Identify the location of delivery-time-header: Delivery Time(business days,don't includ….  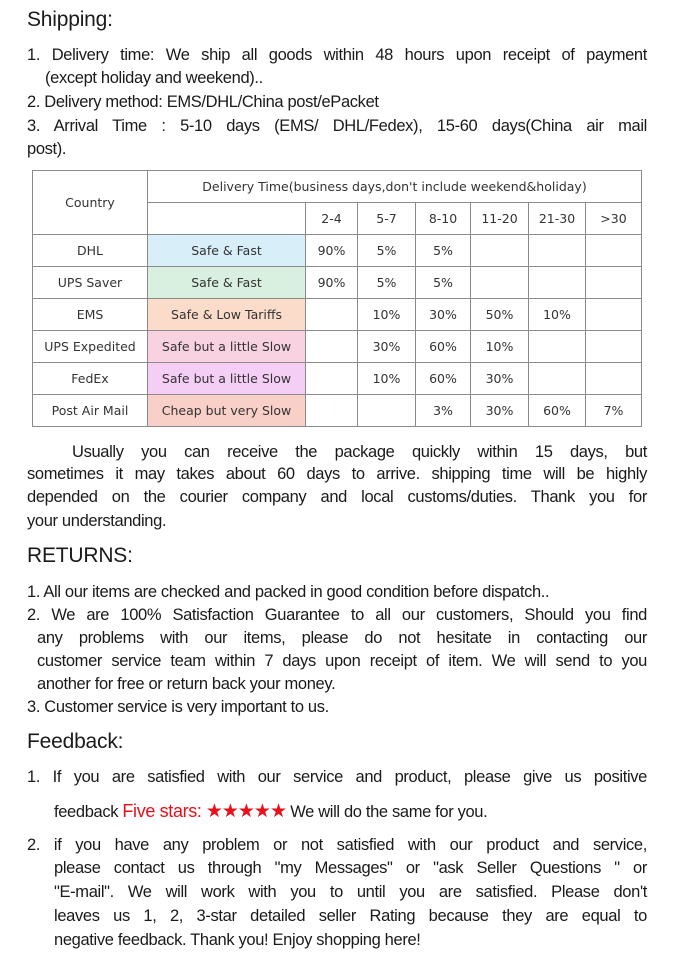
(394, 186).